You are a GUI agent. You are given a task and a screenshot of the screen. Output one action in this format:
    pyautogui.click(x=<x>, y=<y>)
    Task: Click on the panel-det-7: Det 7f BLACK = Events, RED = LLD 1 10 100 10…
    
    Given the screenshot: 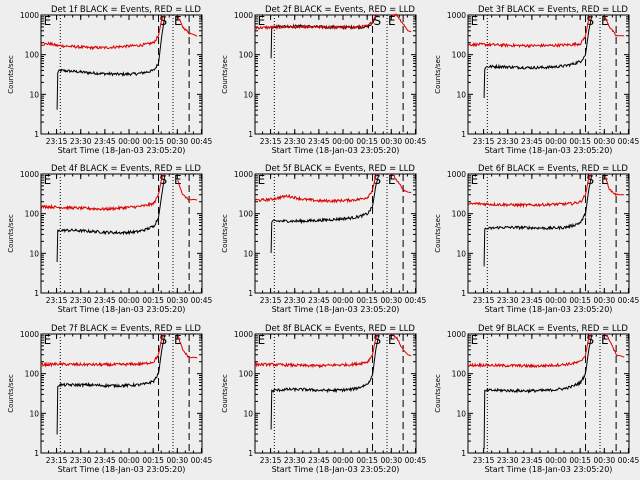 What is the action you would take?
    pyautogui.click(x=109, y=399)
    